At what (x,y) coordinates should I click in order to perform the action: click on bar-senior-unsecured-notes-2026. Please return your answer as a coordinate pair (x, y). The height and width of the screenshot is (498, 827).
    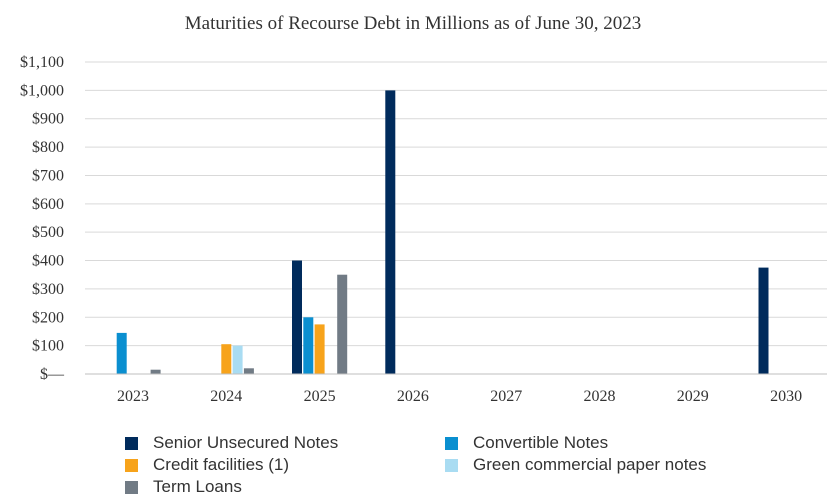
    Looking at the image, I should click on (390, 232).